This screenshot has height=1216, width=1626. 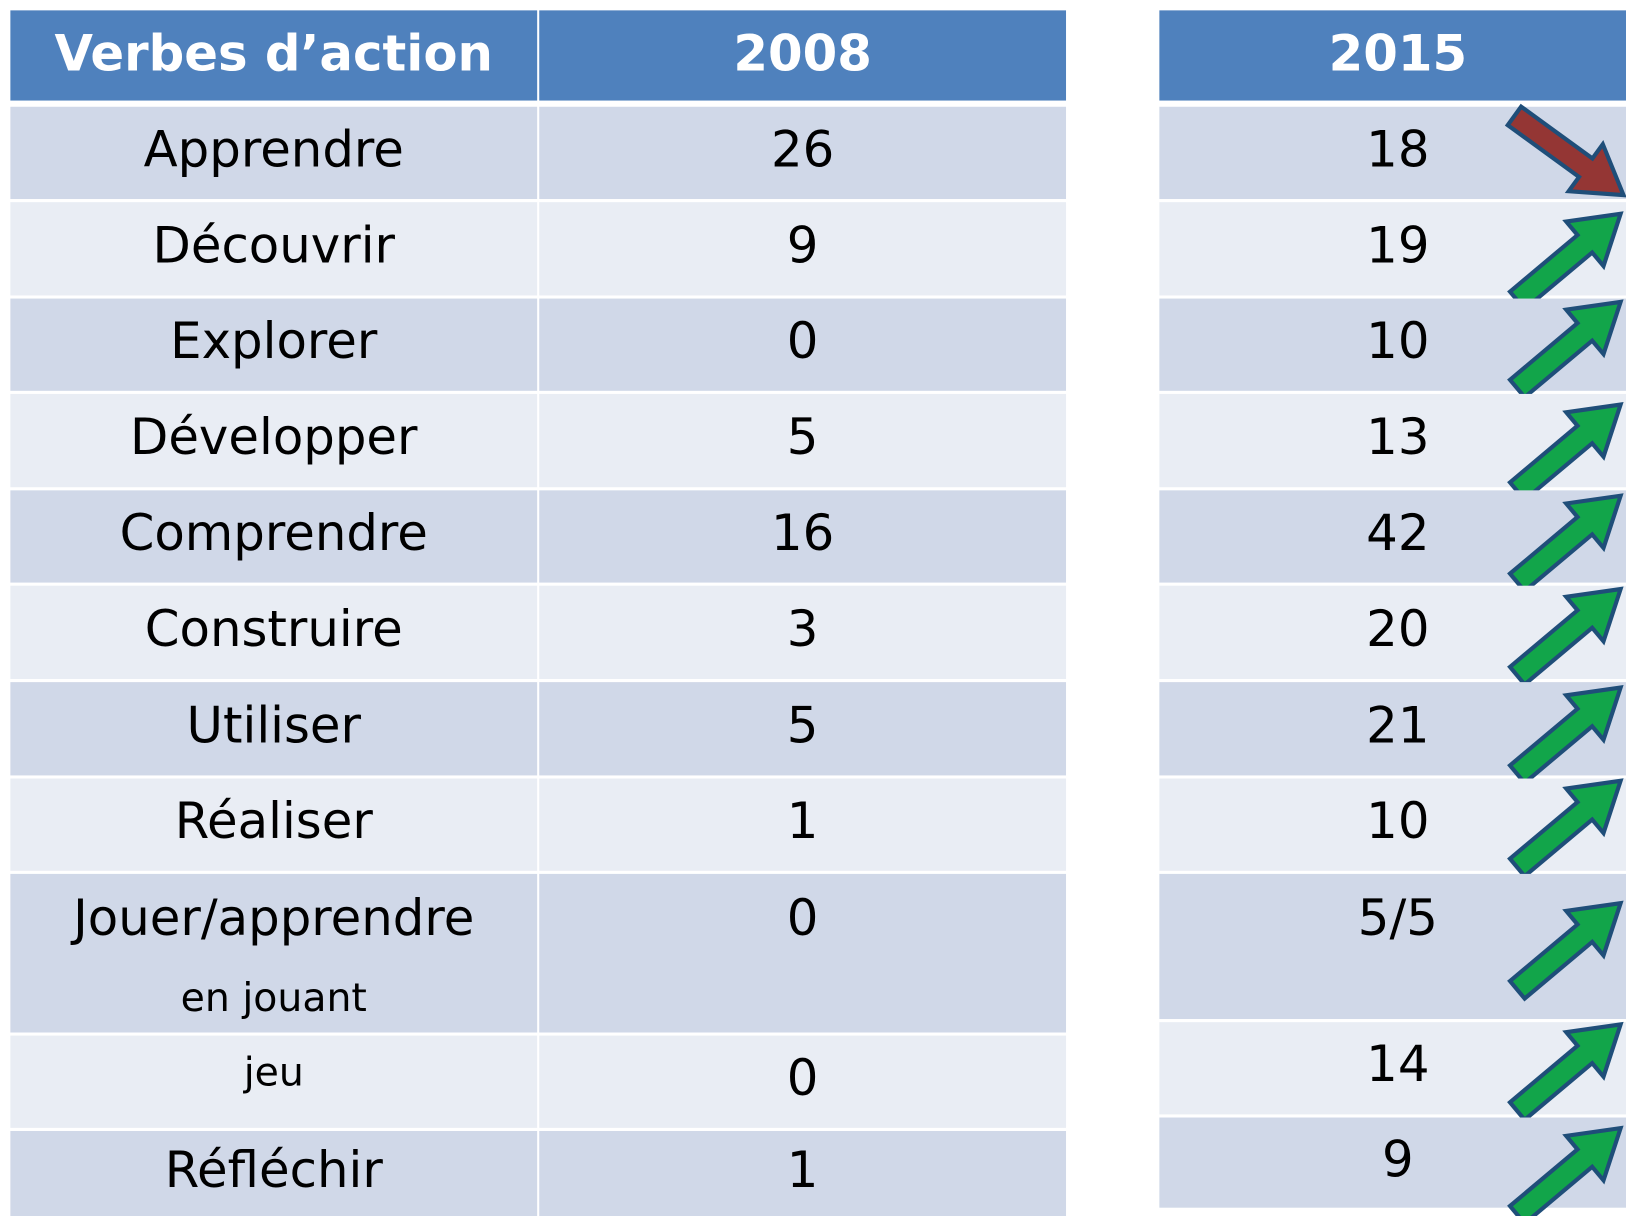 What do you see at coordinates (1397, 149) in the screenshot?
I see `value-2015: 18` at bounding box center [1397, 149].